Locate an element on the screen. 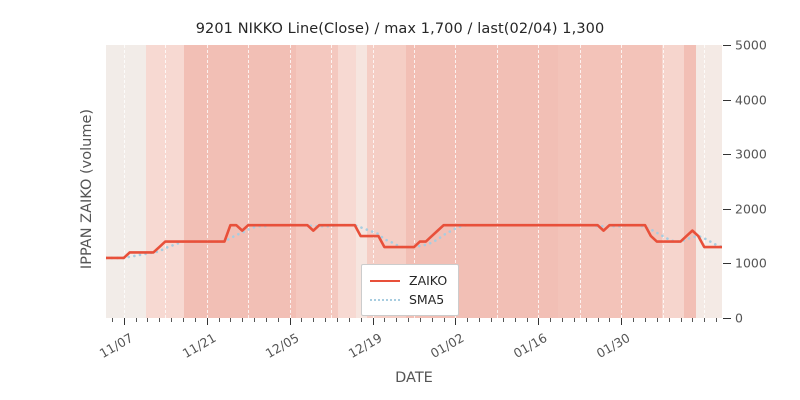 The image size is (800, 400). y-axis-tick-label: 0 is located at coordinates (739, 318).